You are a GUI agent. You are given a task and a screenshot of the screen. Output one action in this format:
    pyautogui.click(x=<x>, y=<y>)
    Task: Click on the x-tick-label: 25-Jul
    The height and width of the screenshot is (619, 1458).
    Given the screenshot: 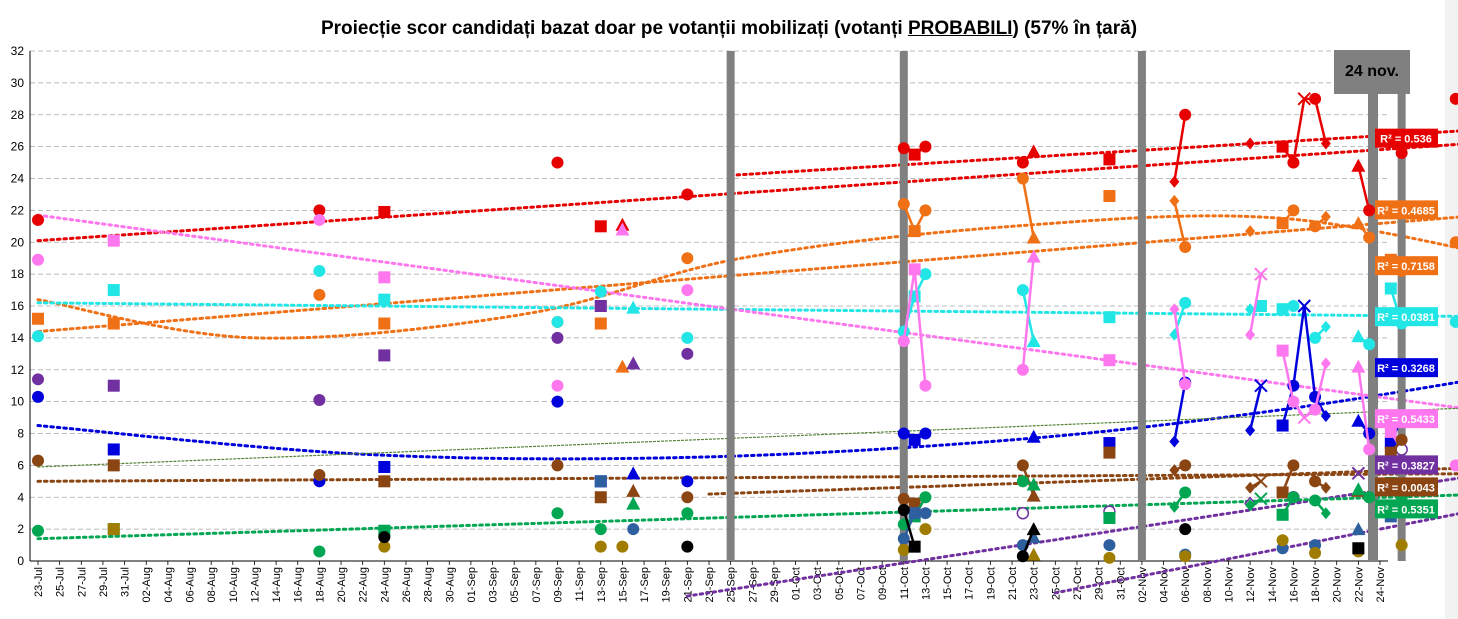 What is the action you would take?
    pyautogui.click(x=61, y=582)
    